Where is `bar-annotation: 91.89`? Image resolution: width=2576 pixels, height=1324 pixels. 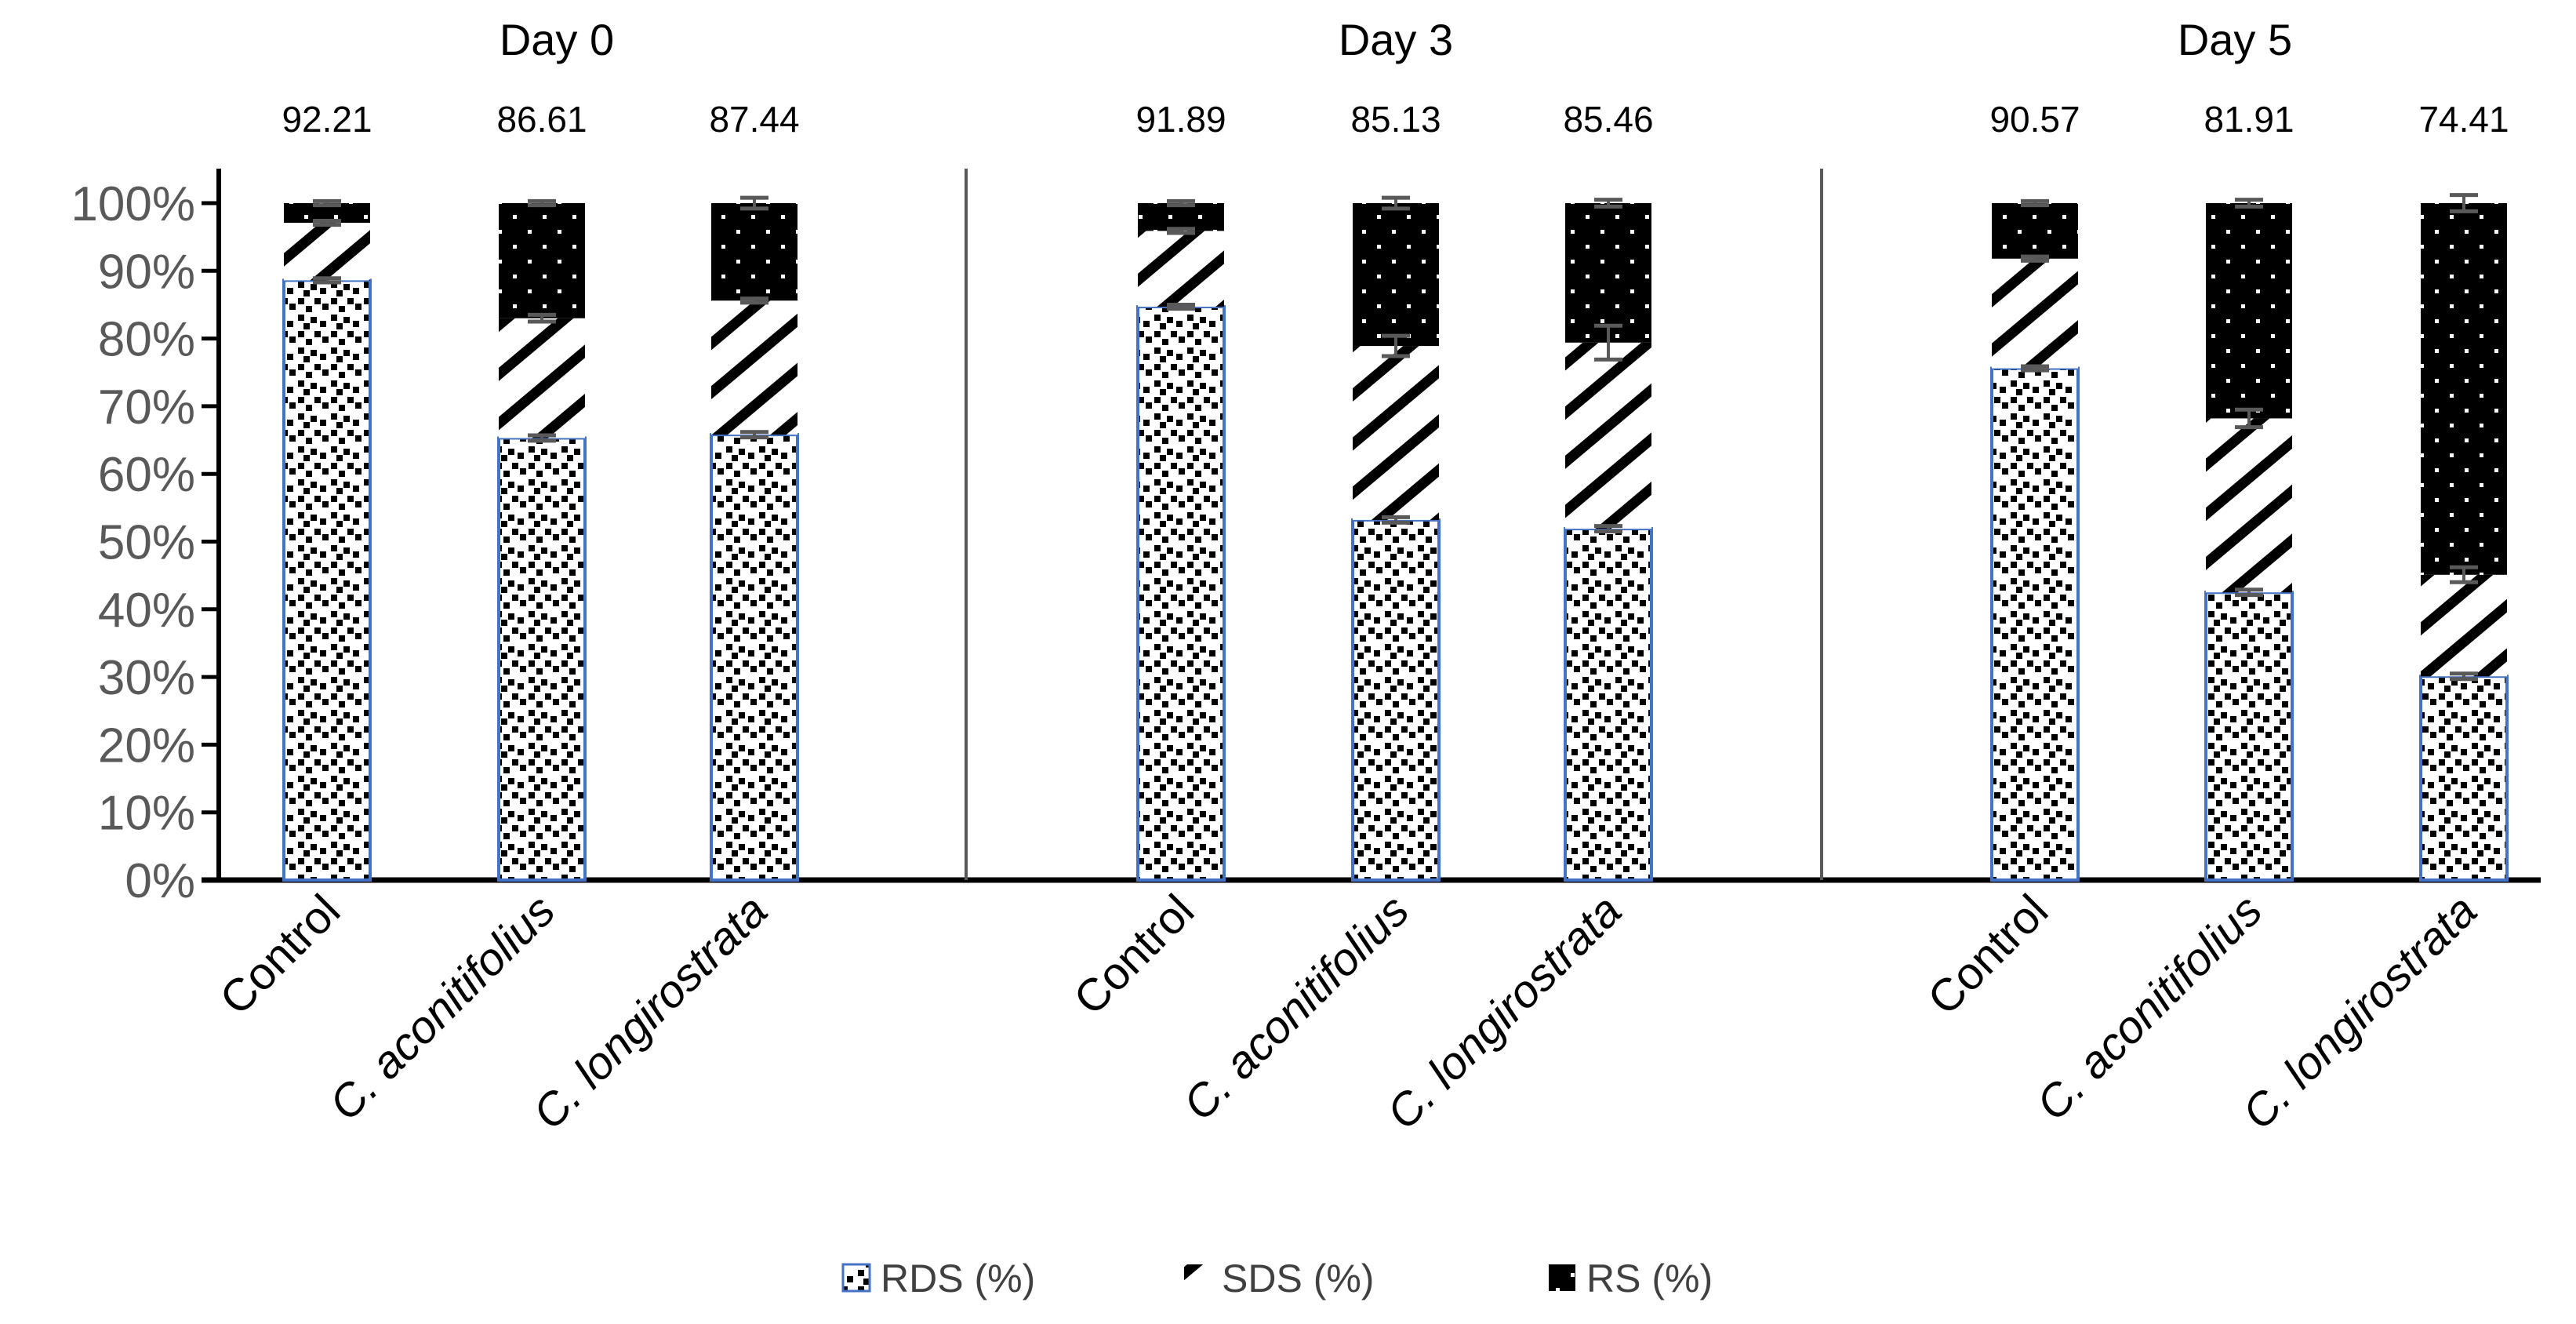 bar-annotation: 91.89 is located at coordinates (1180, 120).